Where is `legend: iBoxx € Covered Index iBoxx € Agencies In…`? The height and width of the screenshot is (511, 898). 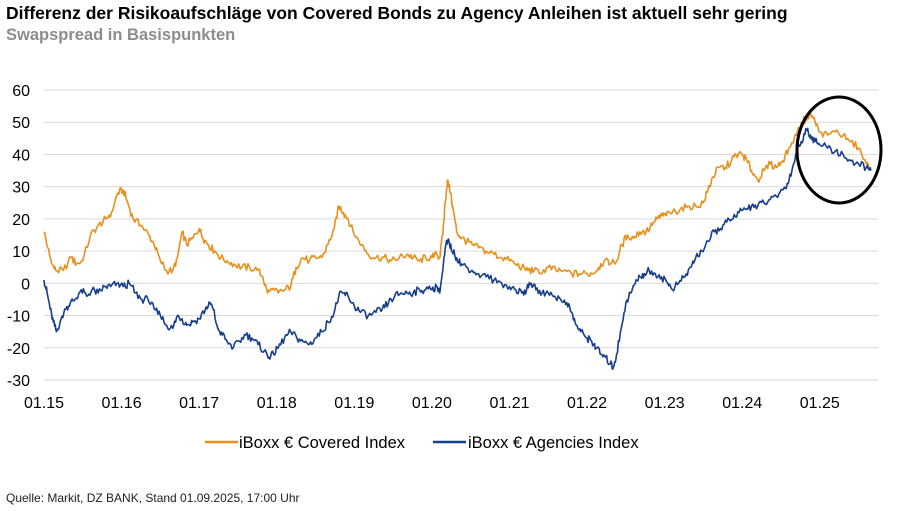 legend: iBoxx € Covered Index iBoxx € Agencies In… is located at coordinates (422, 443).